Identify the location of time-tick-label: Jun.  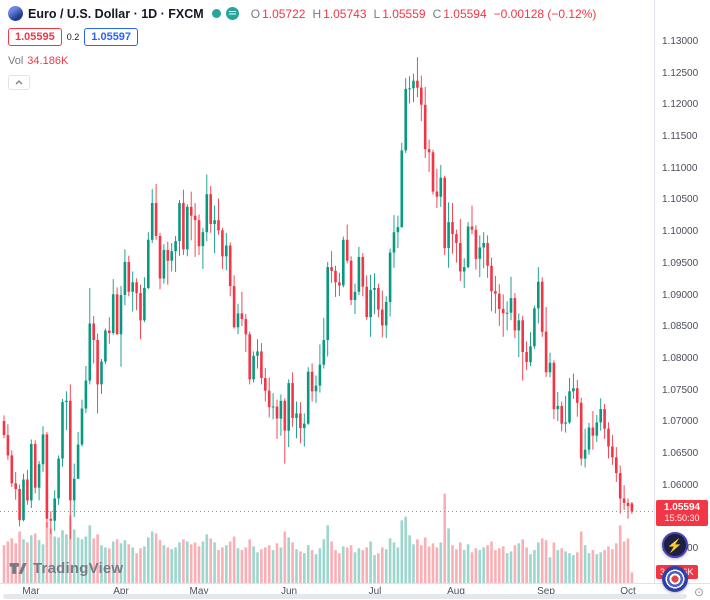
(289, 591).